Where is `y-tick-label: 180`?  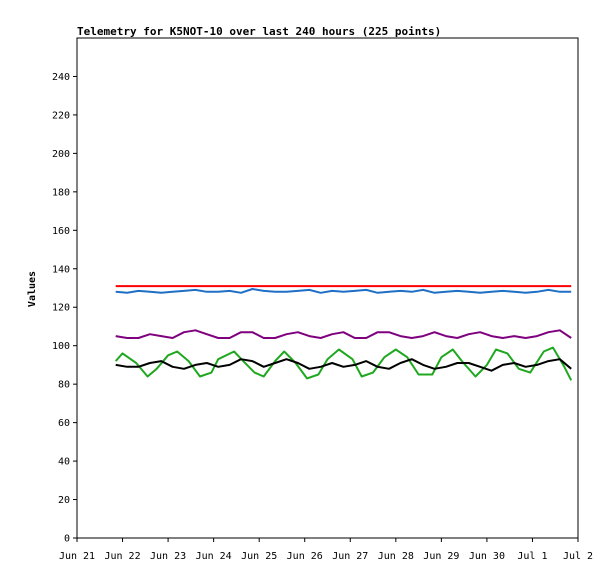 y-tick-label: 180 is located at coordinates (61, 192).